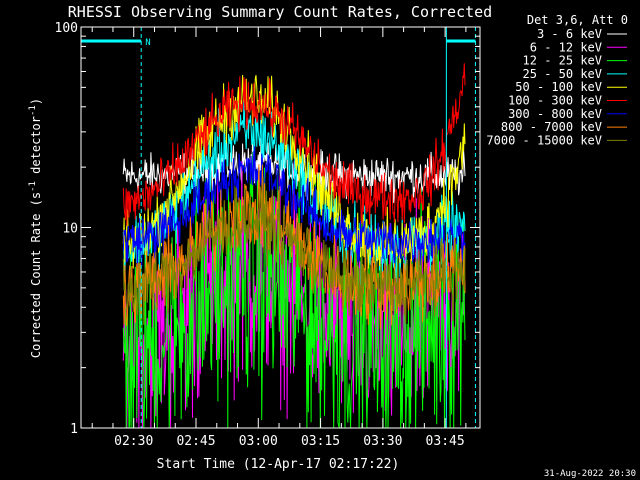  What do you see at coordinates (555, 114) in the screenshot?
I see `legend-label: 300 - 800 keV` at bounding box center [555, 114].